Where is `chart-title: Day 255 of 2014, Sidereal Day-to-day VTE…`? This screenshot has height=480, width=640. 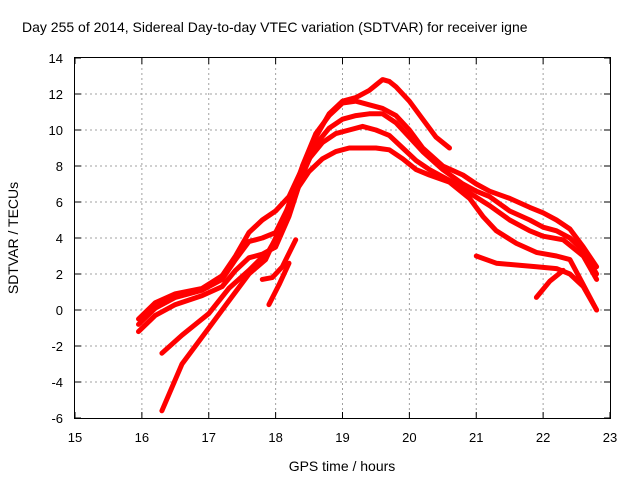 chart-title: Day 255 of 2014, Sidereal Day-to-day VTE… is located at coordinates (275, 27).